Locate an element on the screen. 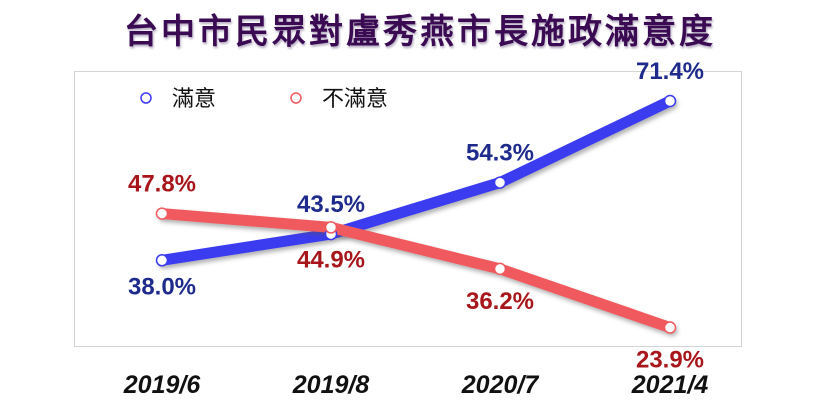 The width and height of the screenshot is (840, 411). data-label: 23.9% is located at coordinates (670, 360).